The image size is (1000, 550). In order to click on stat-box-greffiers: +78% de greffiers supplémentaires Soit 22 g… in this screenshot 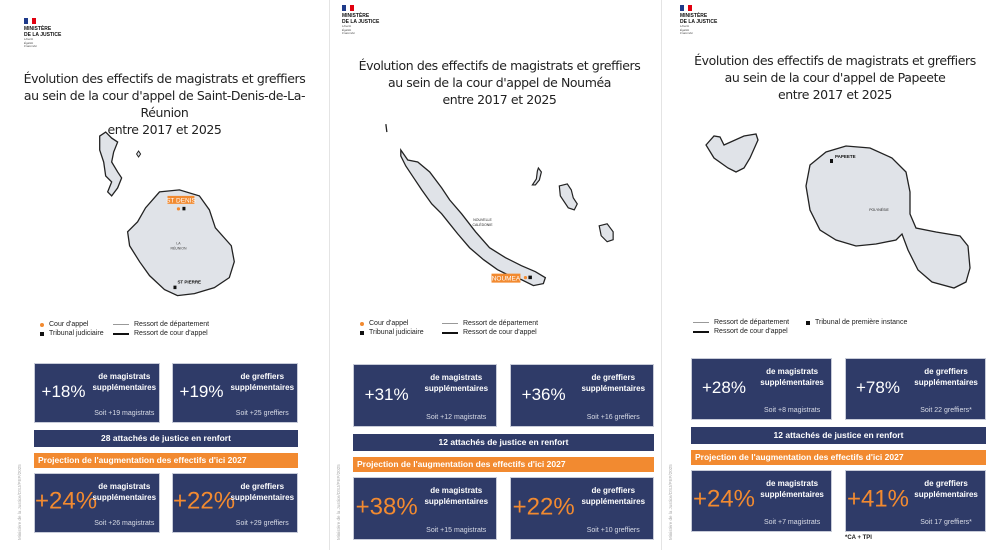, I will do `click(915, 389)`.